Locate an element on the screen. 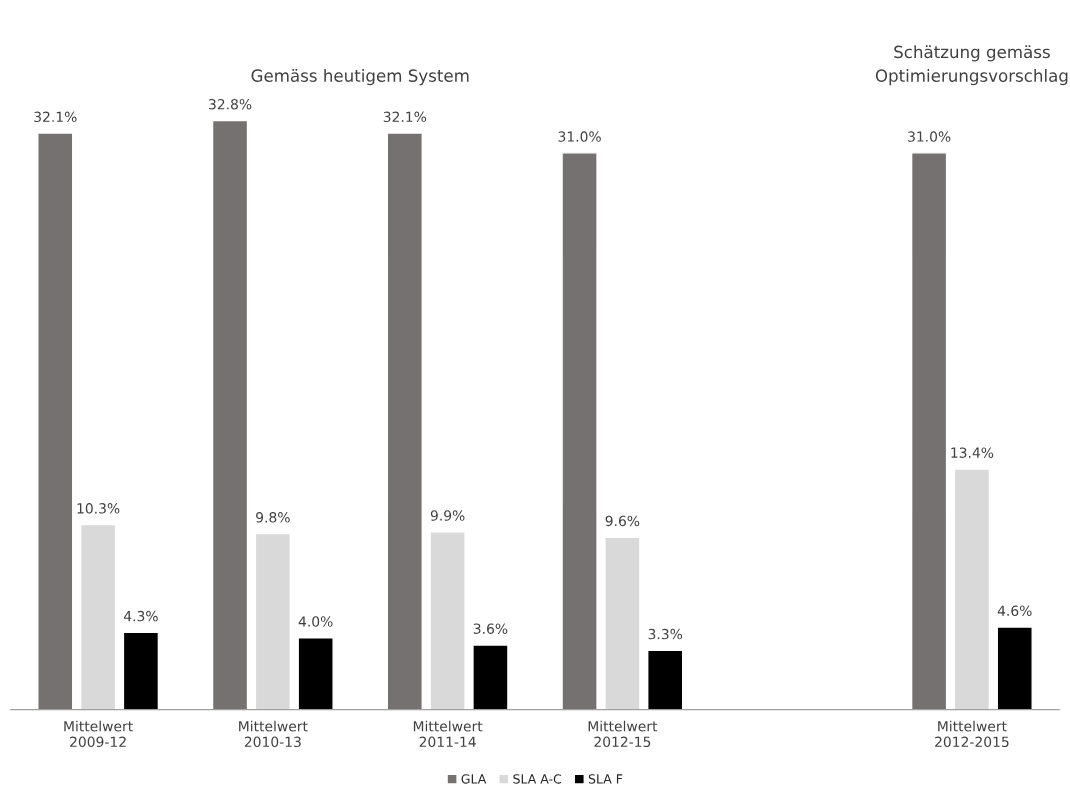 The width and height of the screenshot is (1070, 811). legend-label: GLA is located at coordinates (474, 779).